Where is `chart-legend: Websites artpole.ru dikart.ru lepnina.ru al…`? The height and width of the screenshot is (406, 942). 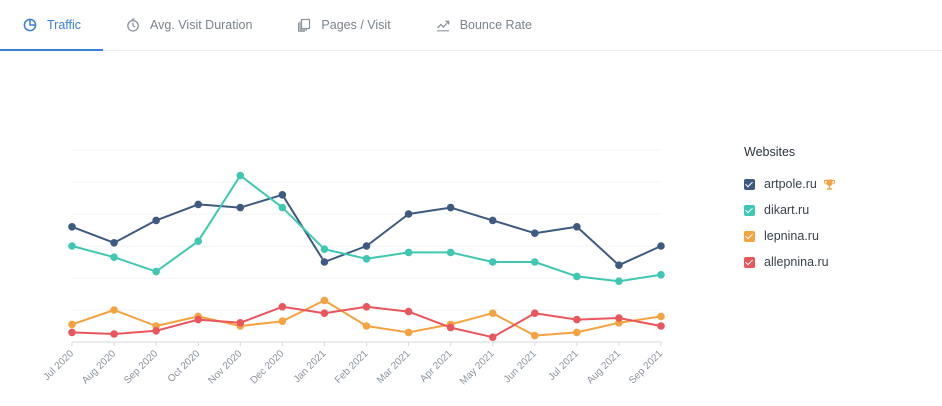
chart-legend: Websites artpole.ru dikart.ru lepnina.ru al… is located at coordinates (790, 210).